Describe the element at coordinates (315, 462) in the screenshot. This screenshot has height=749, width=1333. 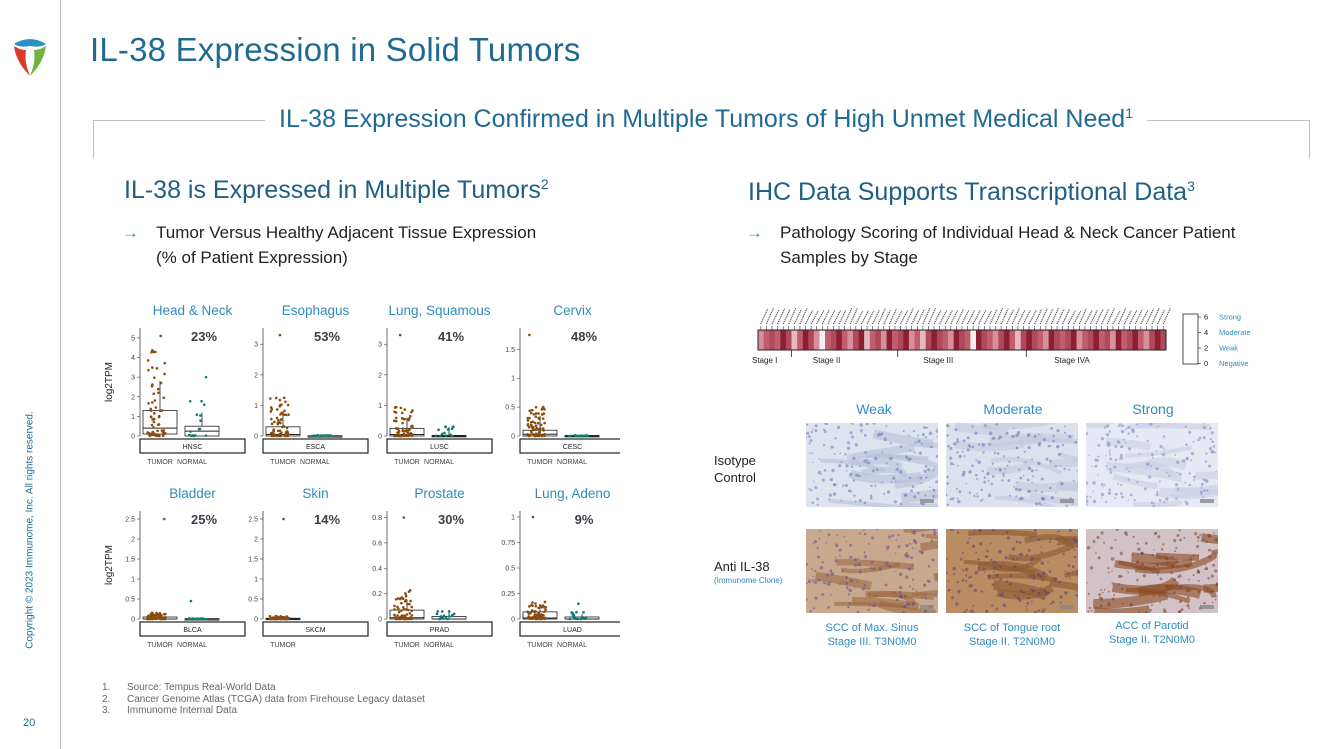
I see `x-tick-label: NORMAL` at that location.